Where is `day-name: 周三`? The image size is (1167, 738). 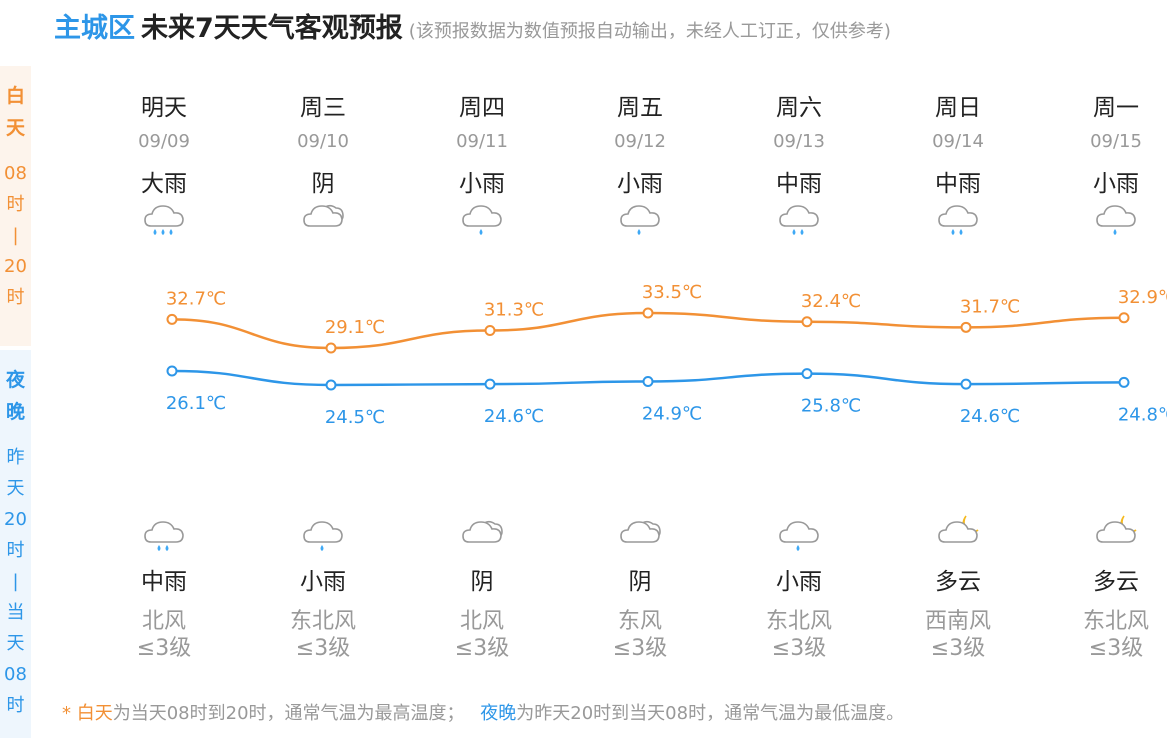 day-name: 周三 is located at coordinates (323, 108).